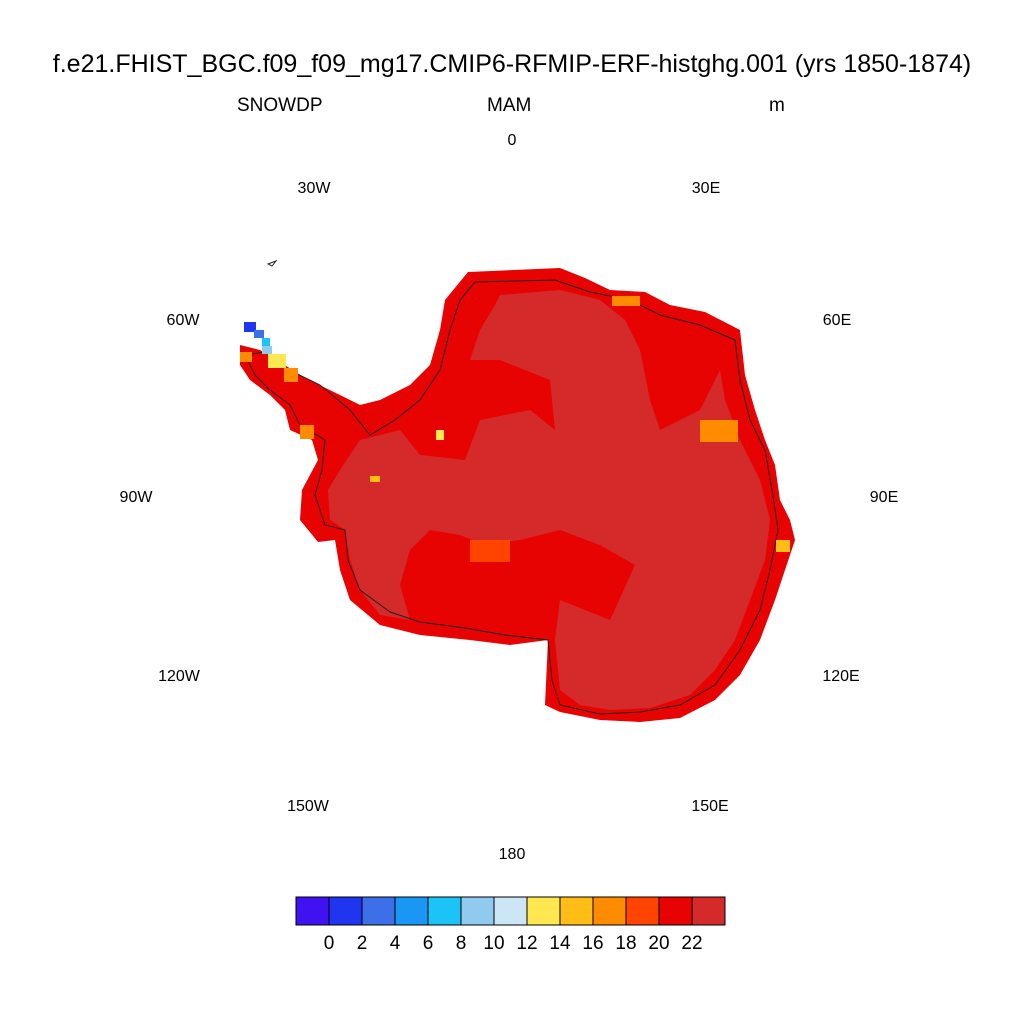 The height and width of the screenshot is (1024, 1024). I want to click on colorbar-label: 10, so click(494, 943).